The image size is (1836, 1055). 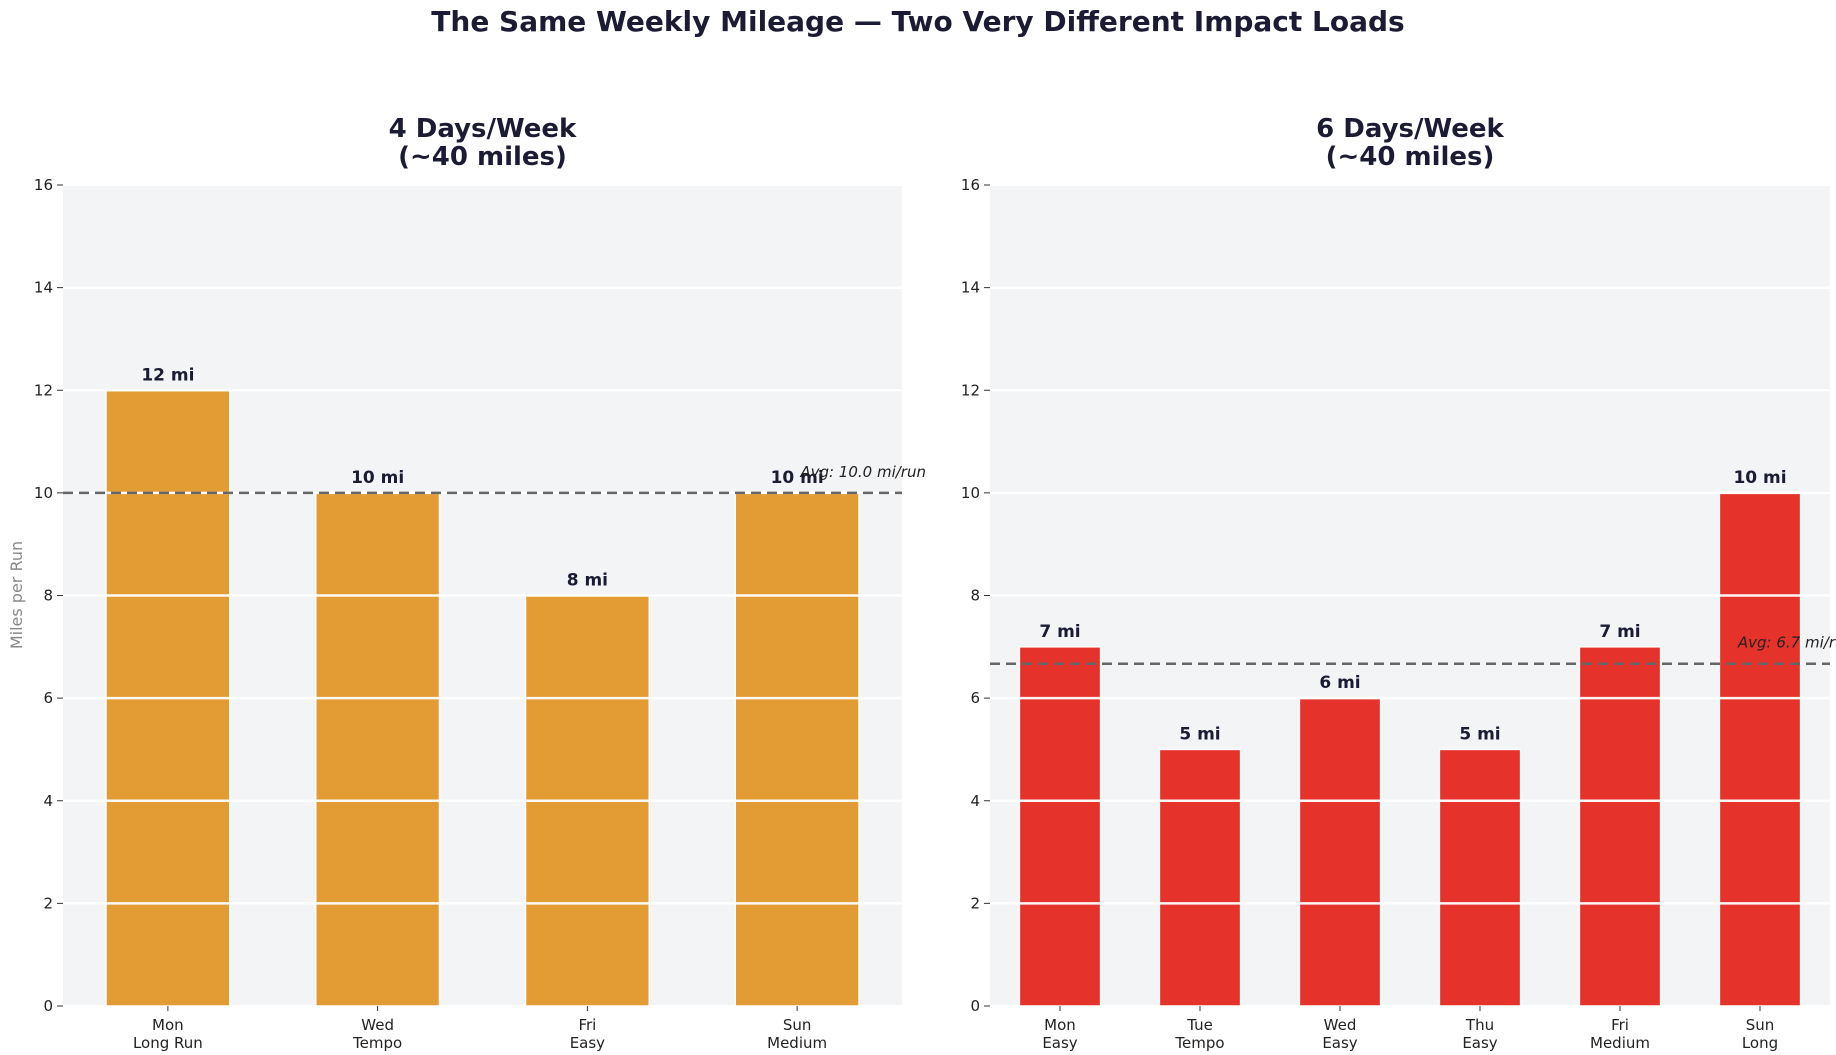 What do you see at coordinates (1339, 683) in the screenshot?
I see `bar-value-label: 6 mi` at bounding box center [1339, 683].